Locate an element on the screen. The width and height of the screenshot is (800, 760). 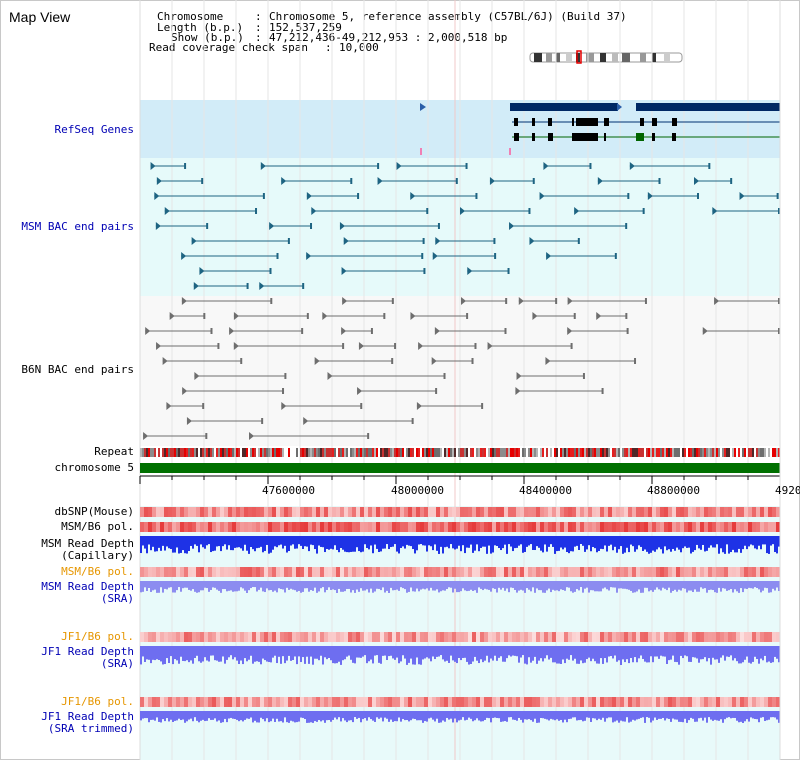
chromosome-bar is located at coordinates (460, 468).